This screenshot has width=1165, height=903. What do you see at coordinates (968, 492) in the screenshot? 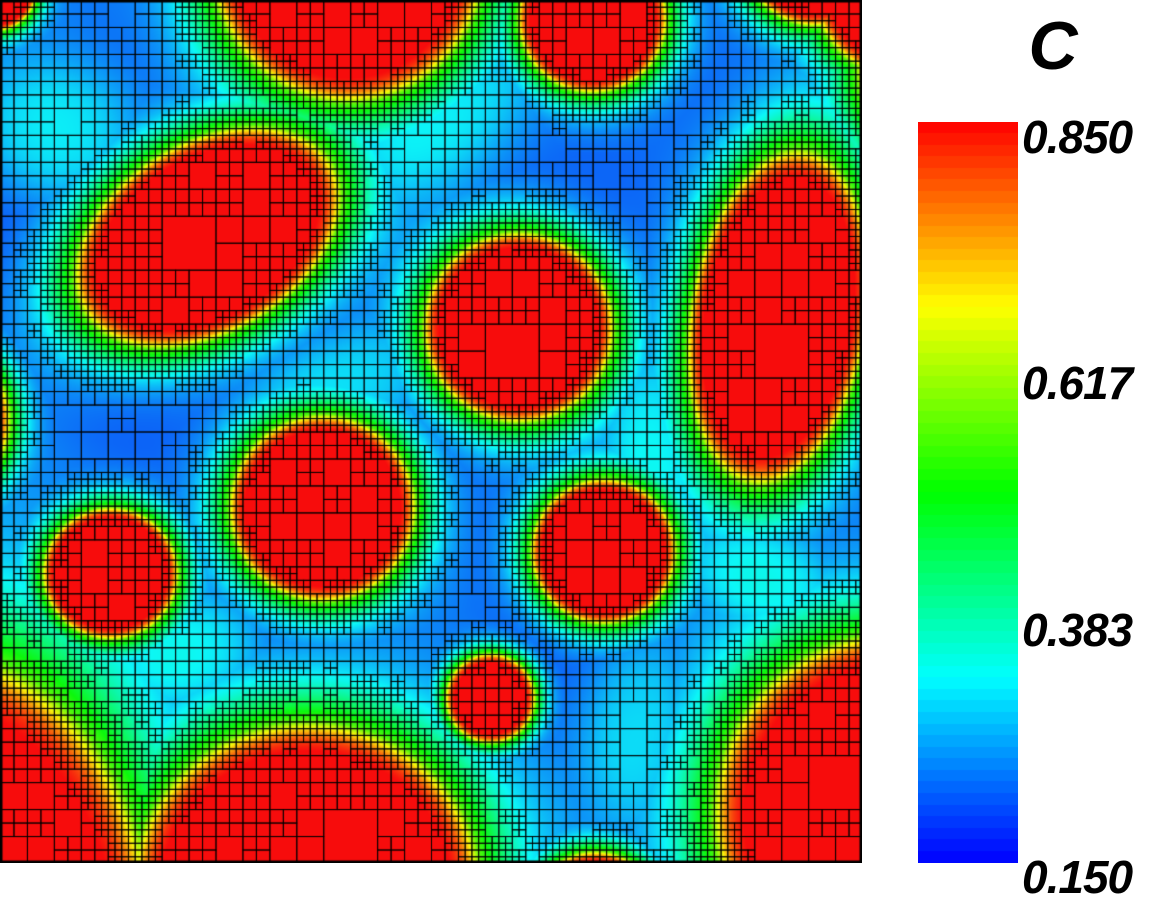
I see `colorbar-gradient` at bounding box center [968, 492].